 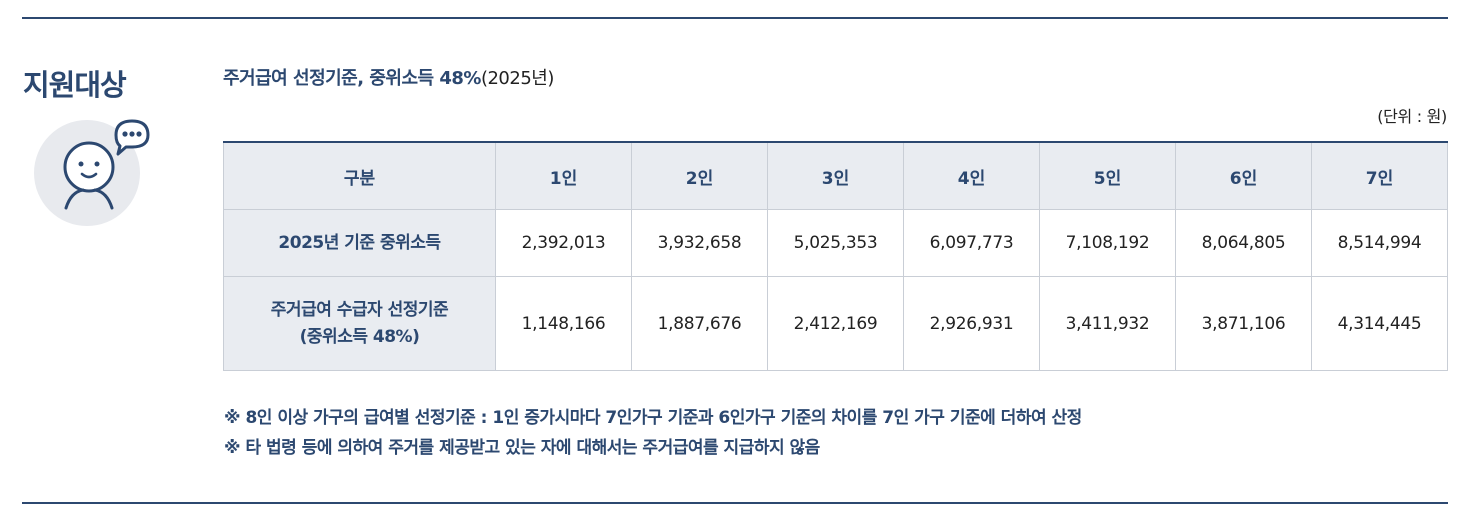 I want to click on table-cell: 1,887,676, so click(x=699, y=323).